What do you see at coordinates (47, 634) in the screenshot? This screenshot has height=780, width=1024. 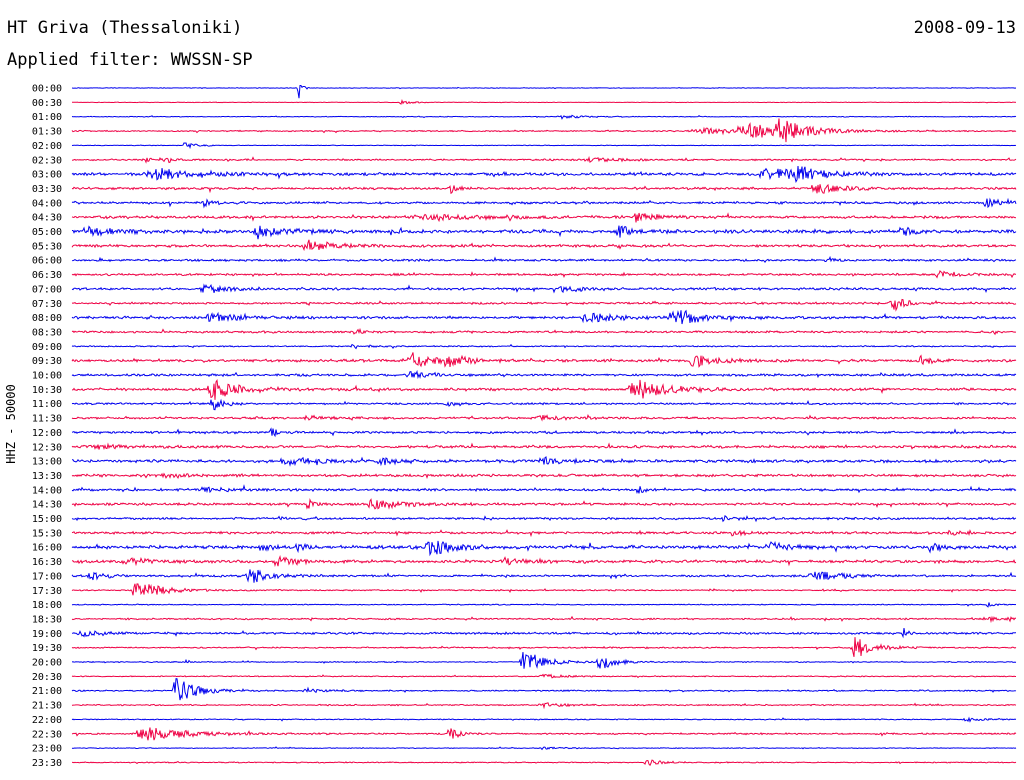 I see `time-label: 19:00` at bounding box center [47, 634].